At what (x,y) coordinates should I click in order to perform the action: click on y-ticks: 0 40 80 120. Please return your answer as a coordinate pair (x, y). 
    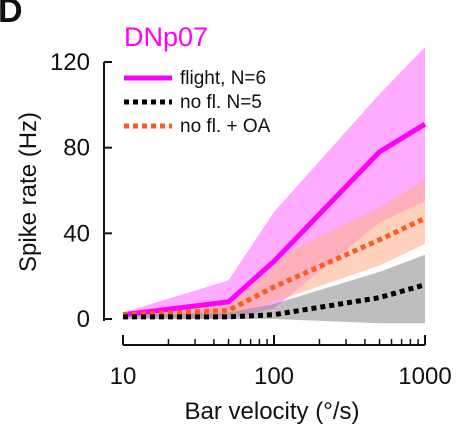
    Looking at the image, I should click on (81, 191).